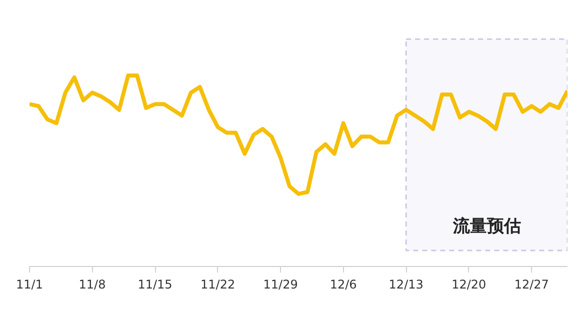  Describe the element at coordinates (531, 285) in the screenshot. I see `x-tick-label: 12/27` at that location.